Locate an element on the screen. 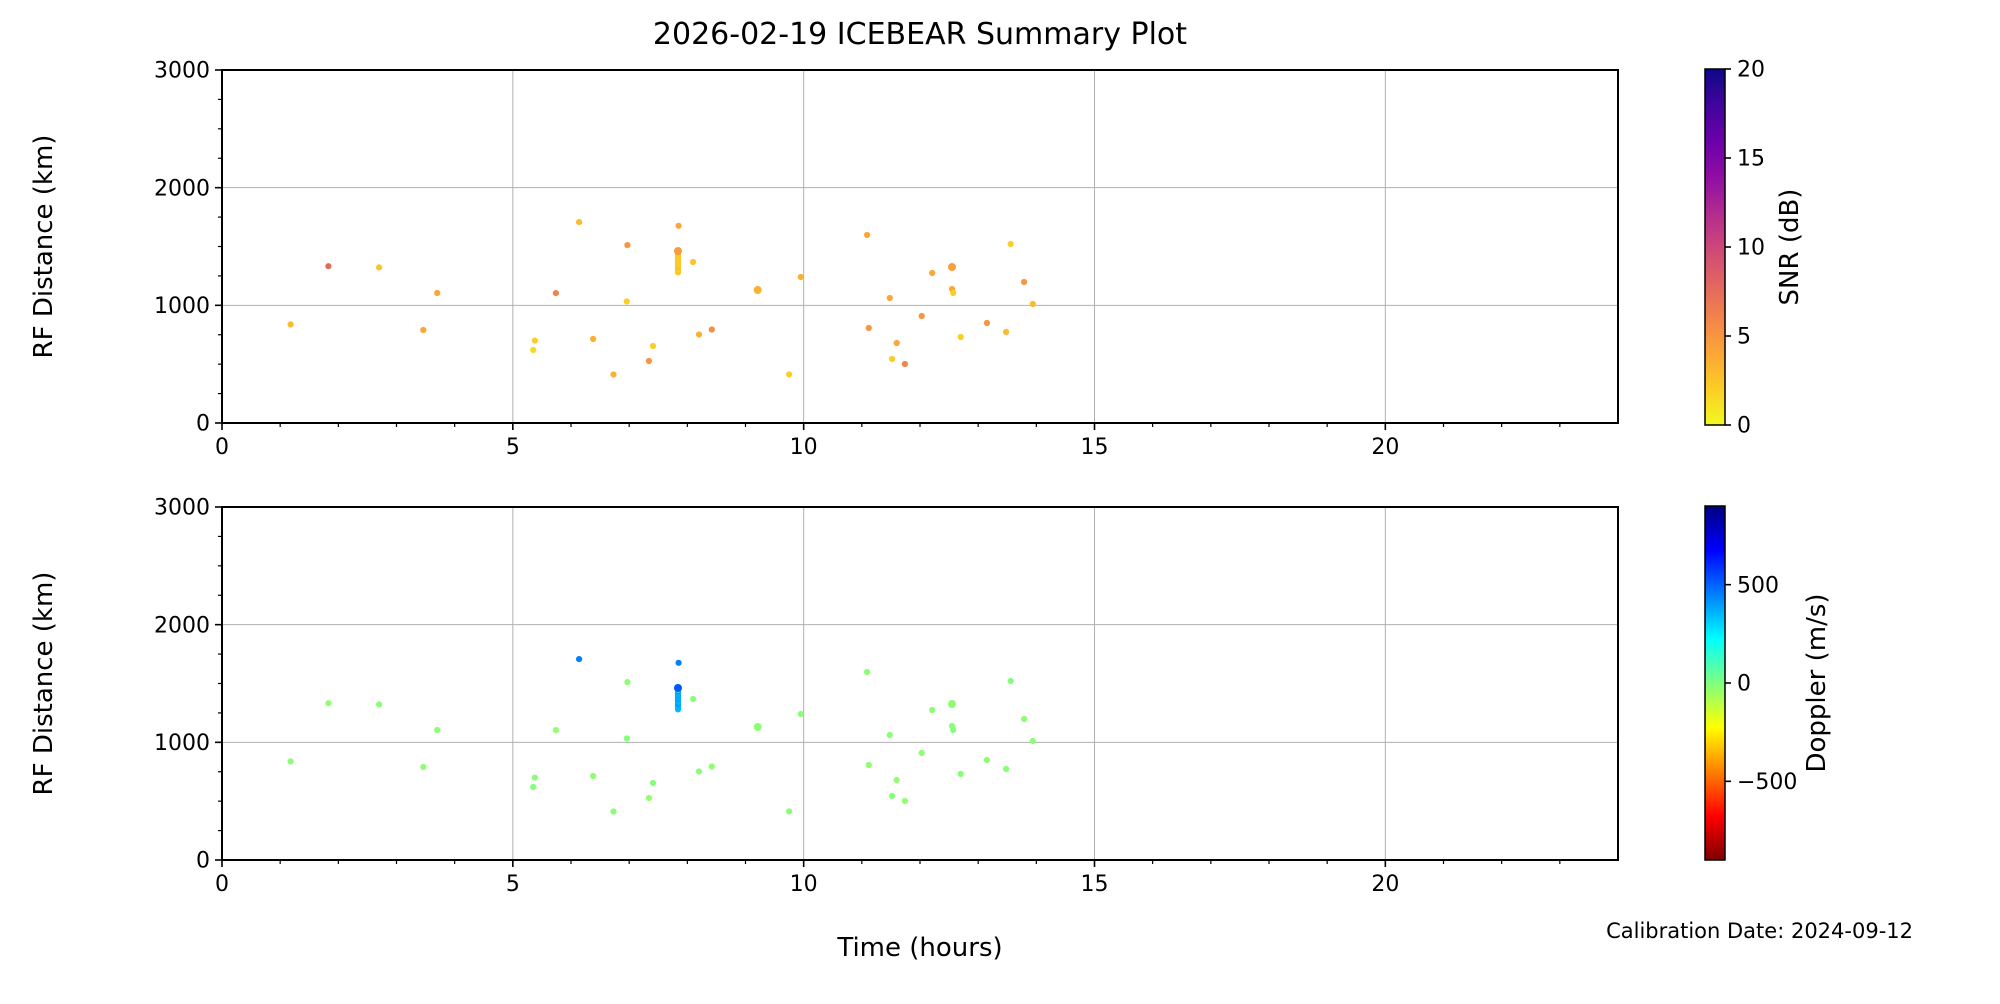  colorbar-tick-label: −500 is located at coordinates (1767, 782).